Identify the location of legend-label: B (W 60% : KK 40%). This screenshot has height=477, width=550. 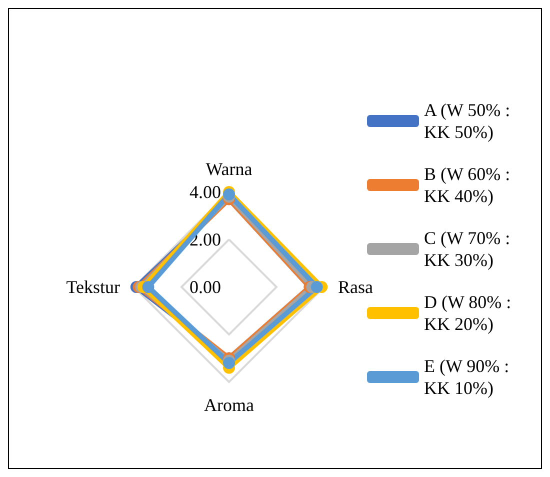
(469, 185).